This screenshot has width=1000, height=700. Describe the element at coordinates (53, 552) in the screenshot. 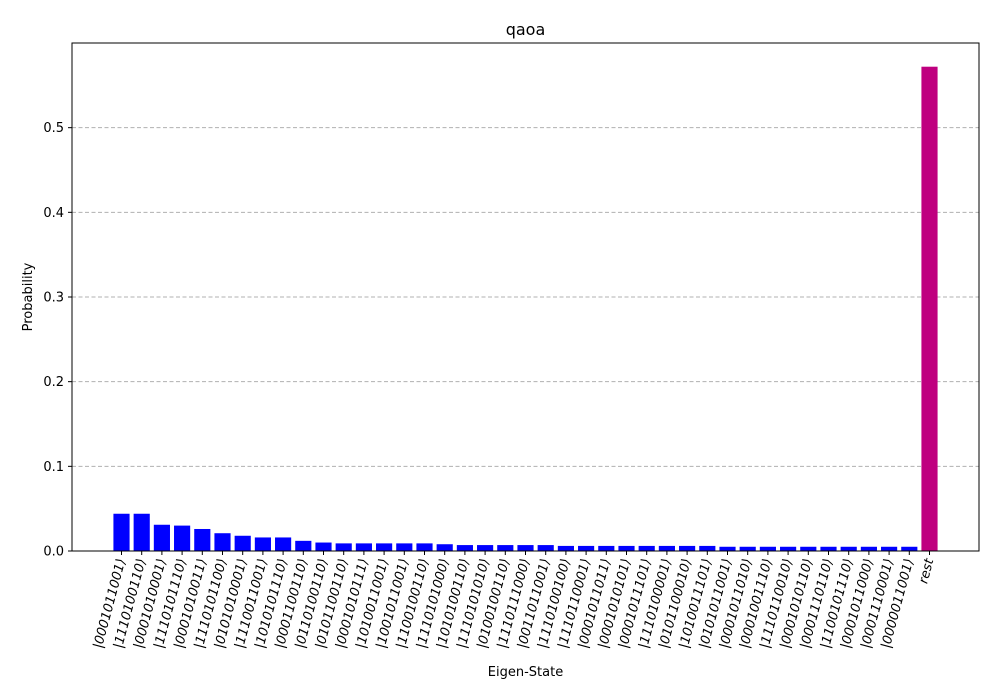

I see `y-tick-label: 0.0` at that location.